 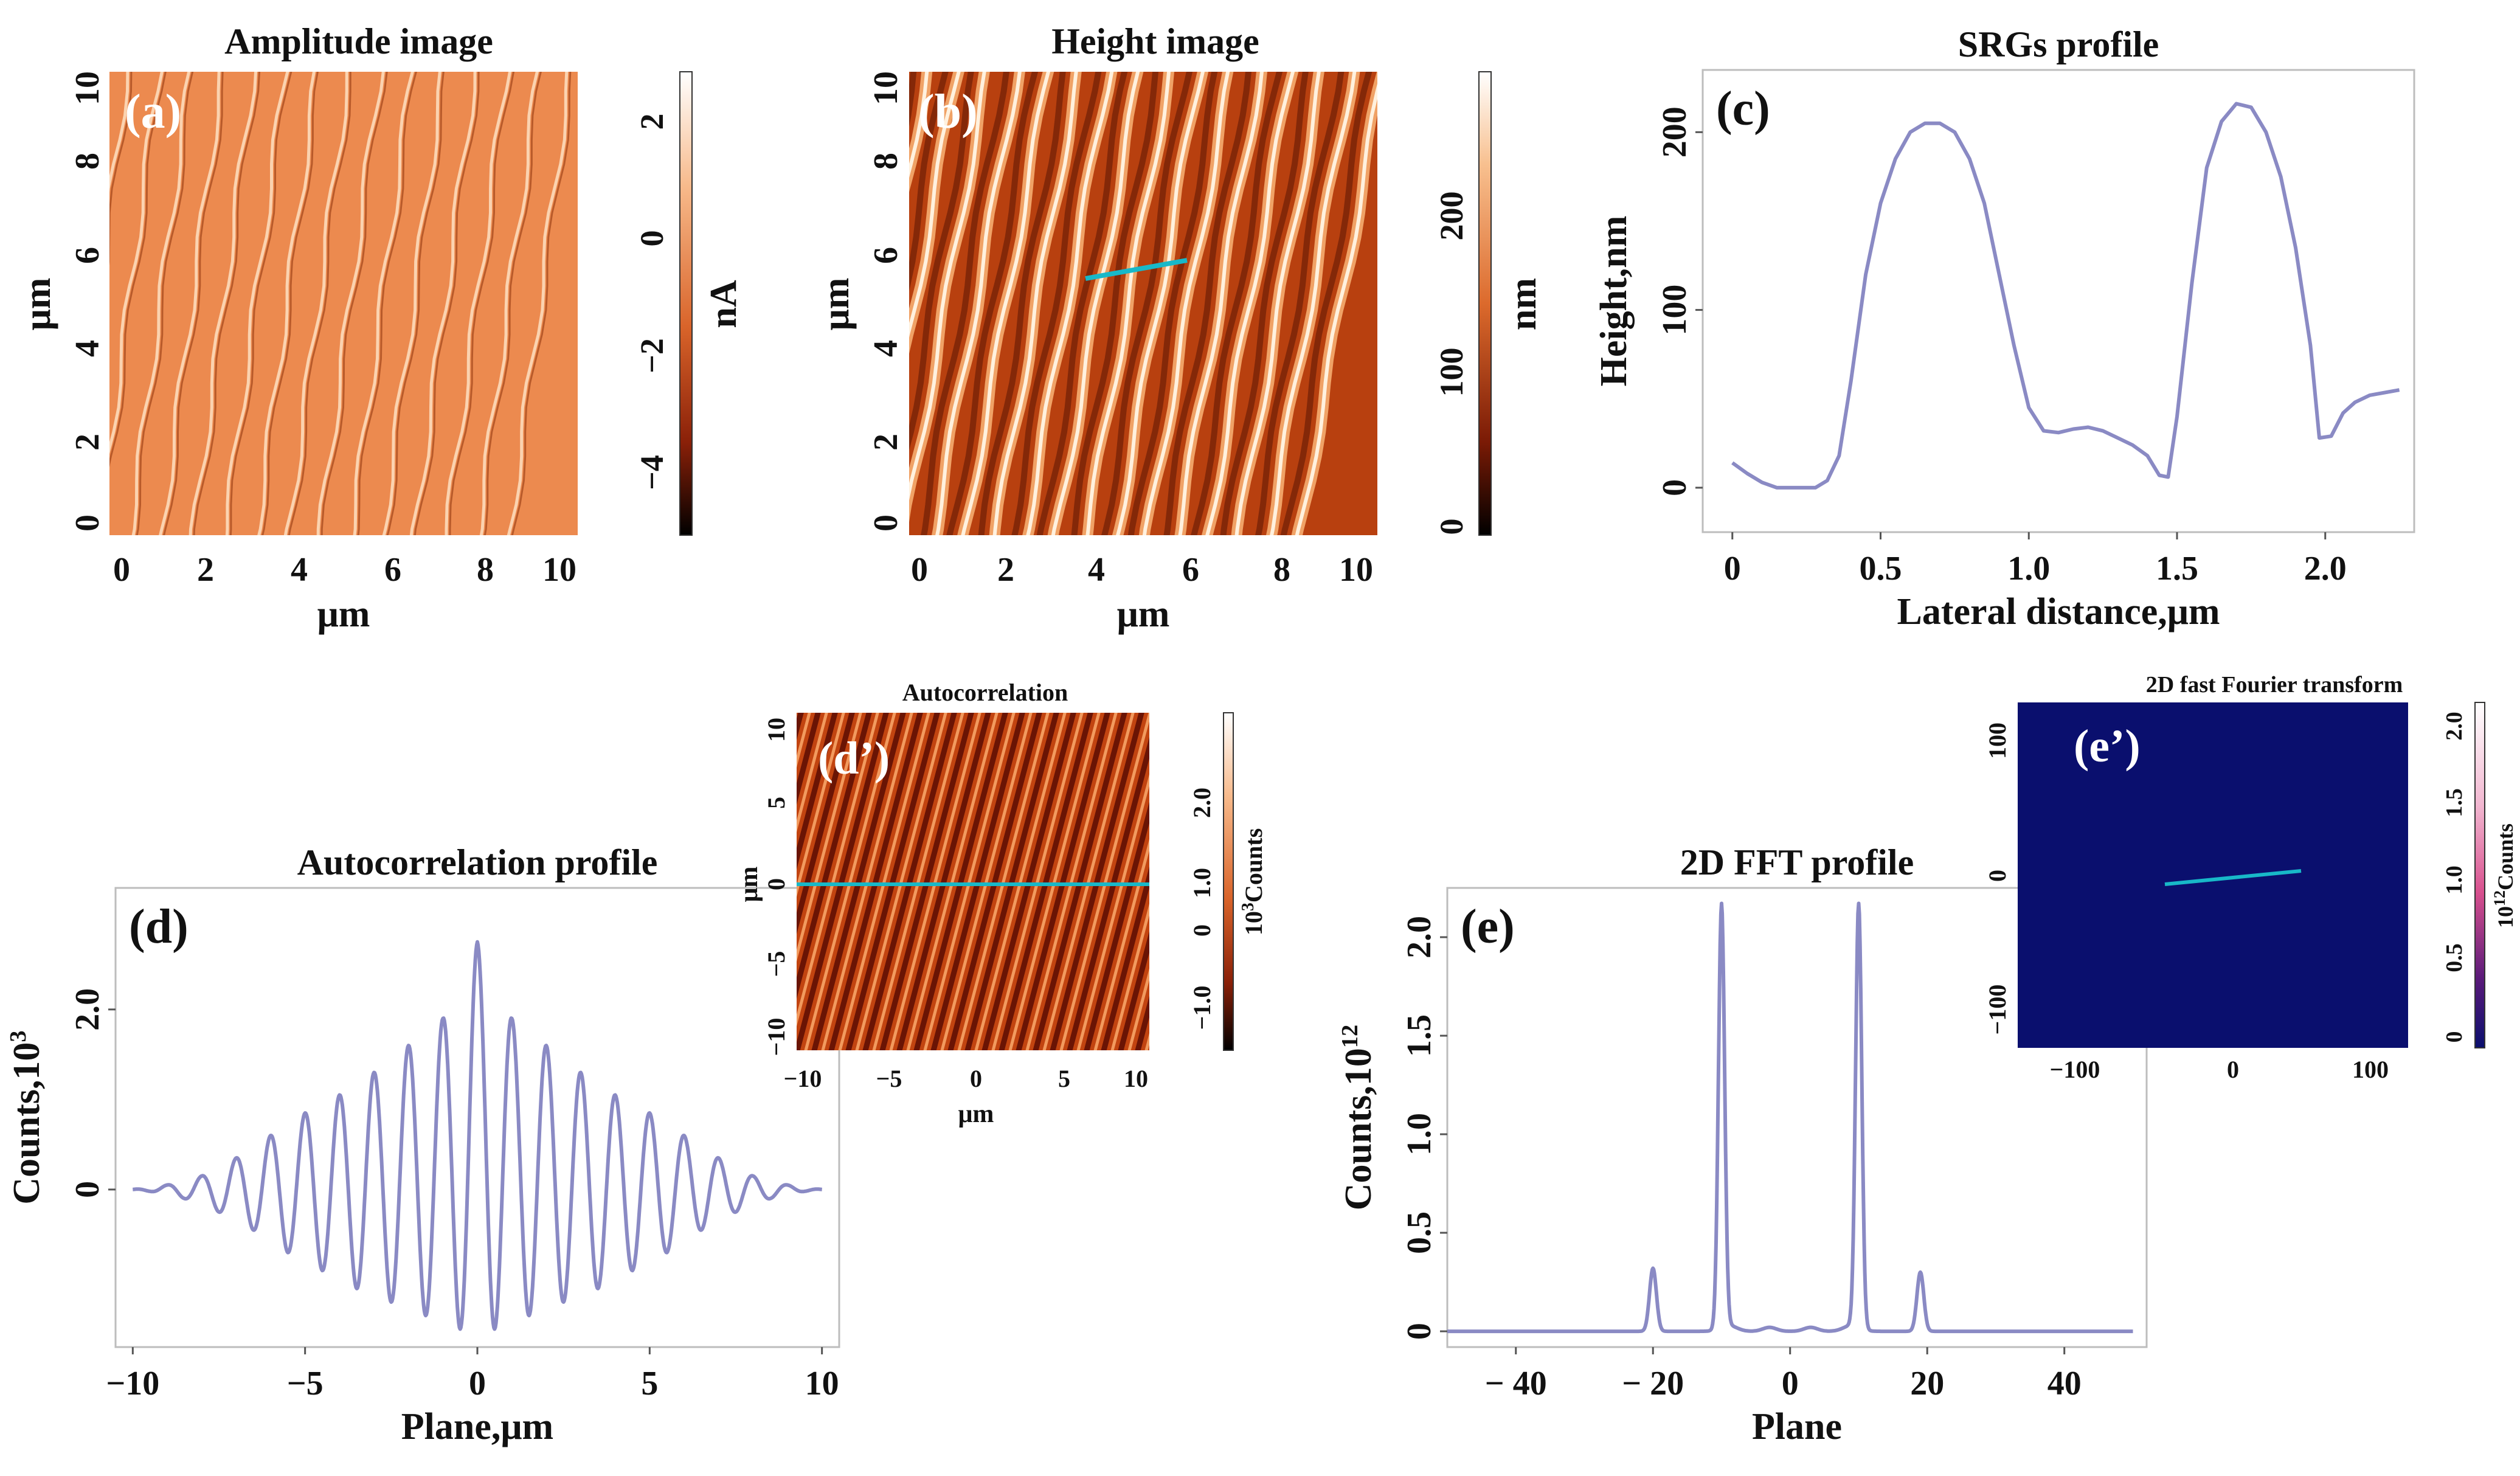 What do you see at coordinates (2505, 917) in the screenshot?
I see `cbar-unit-base: 10` at bounding box center [2505, 917].